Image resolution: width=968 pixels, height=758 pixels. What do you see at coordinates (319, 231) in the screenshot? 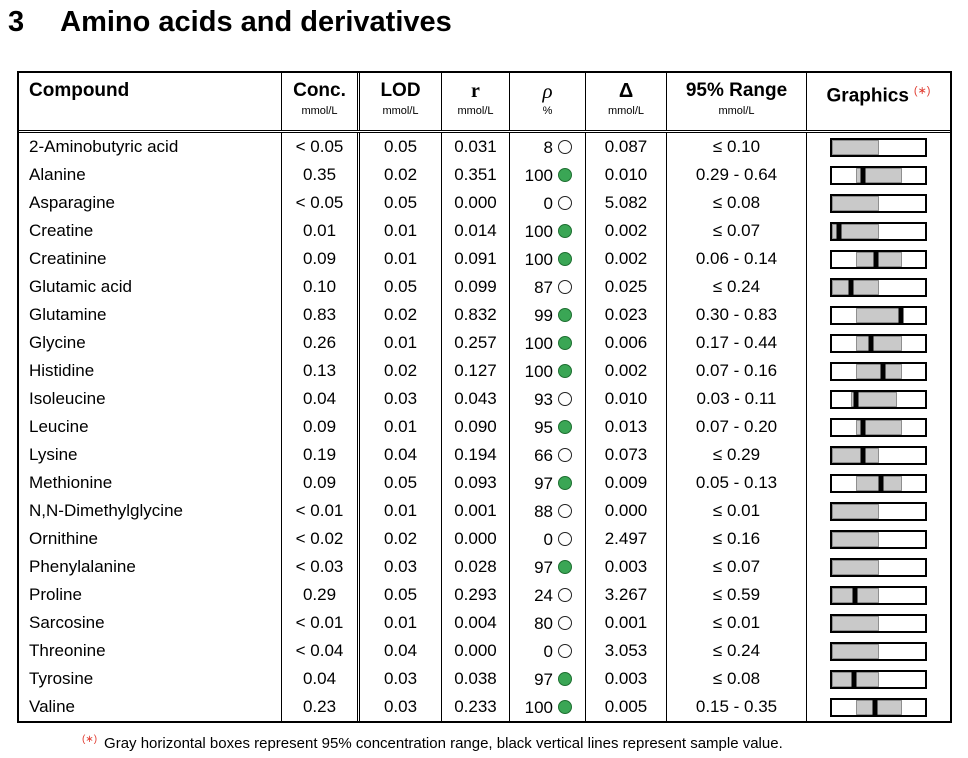
I see `conc-value: 0.01` at bounding box center [319, 231].